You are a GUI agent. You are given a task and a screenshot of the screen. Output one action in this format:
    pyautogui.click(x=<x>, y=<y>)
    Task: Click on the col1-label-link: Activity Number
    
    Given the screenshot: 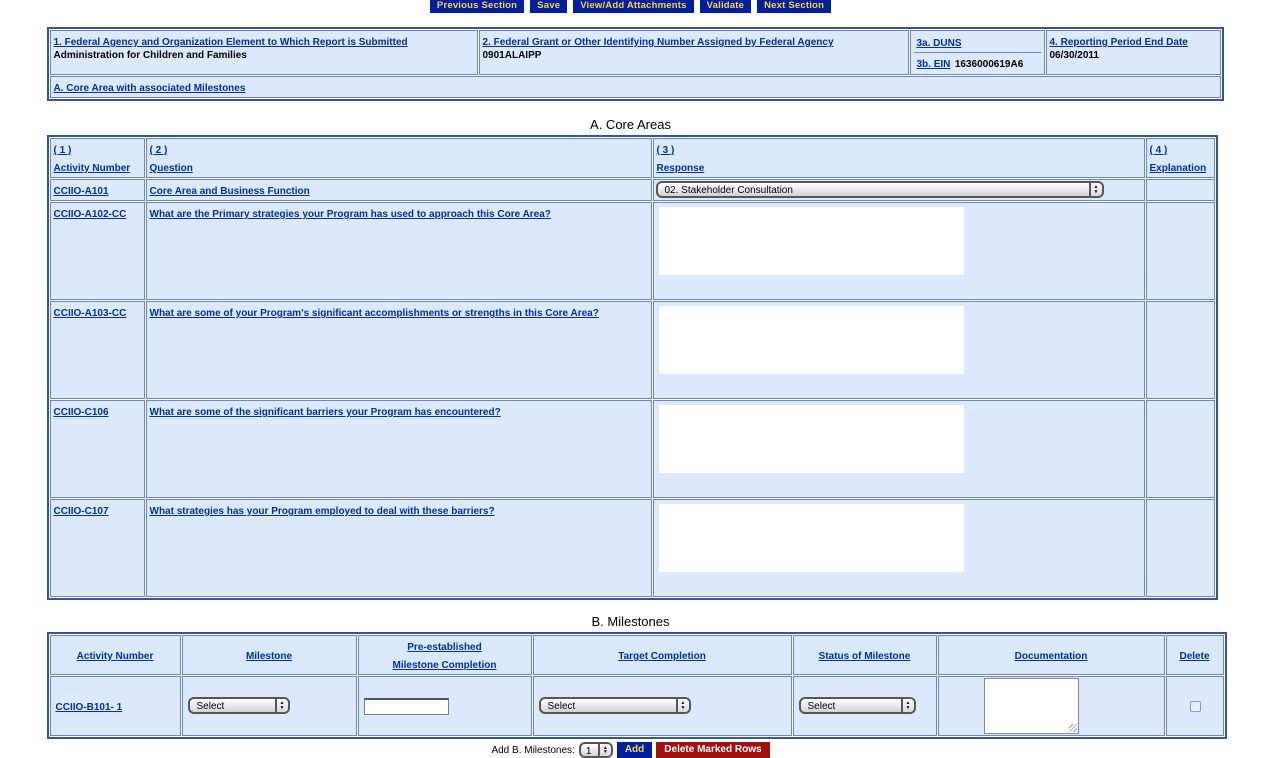 What is the action you would take?
    pyautogui.click(x=92, y=168)
    